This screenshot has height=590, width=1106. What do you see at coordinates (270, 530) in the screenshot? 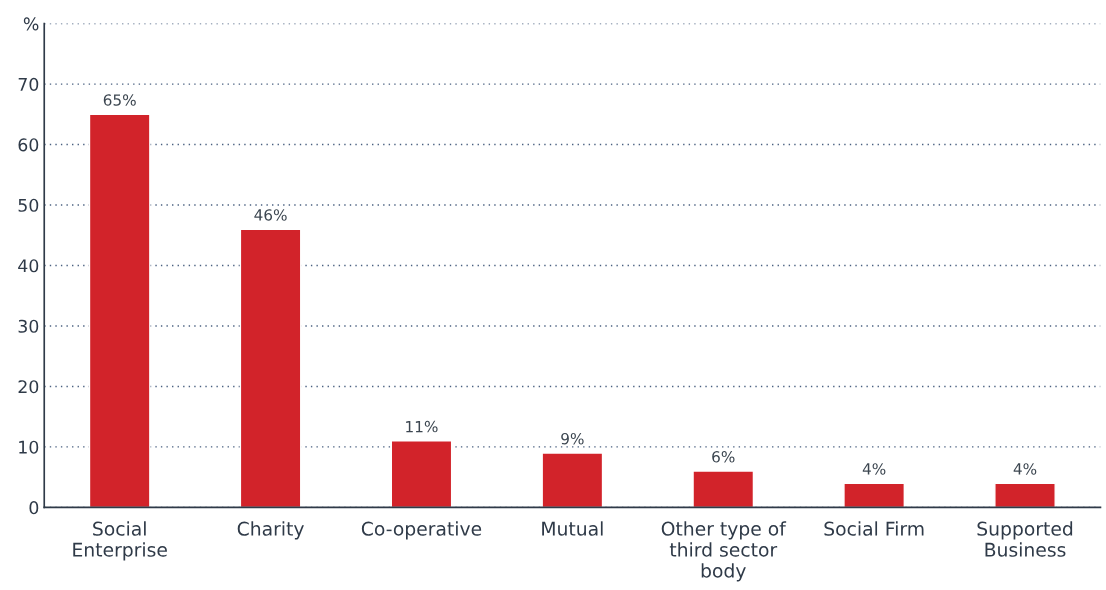
I see `x-tick-label: Charity` at bounding box center [270, 530].